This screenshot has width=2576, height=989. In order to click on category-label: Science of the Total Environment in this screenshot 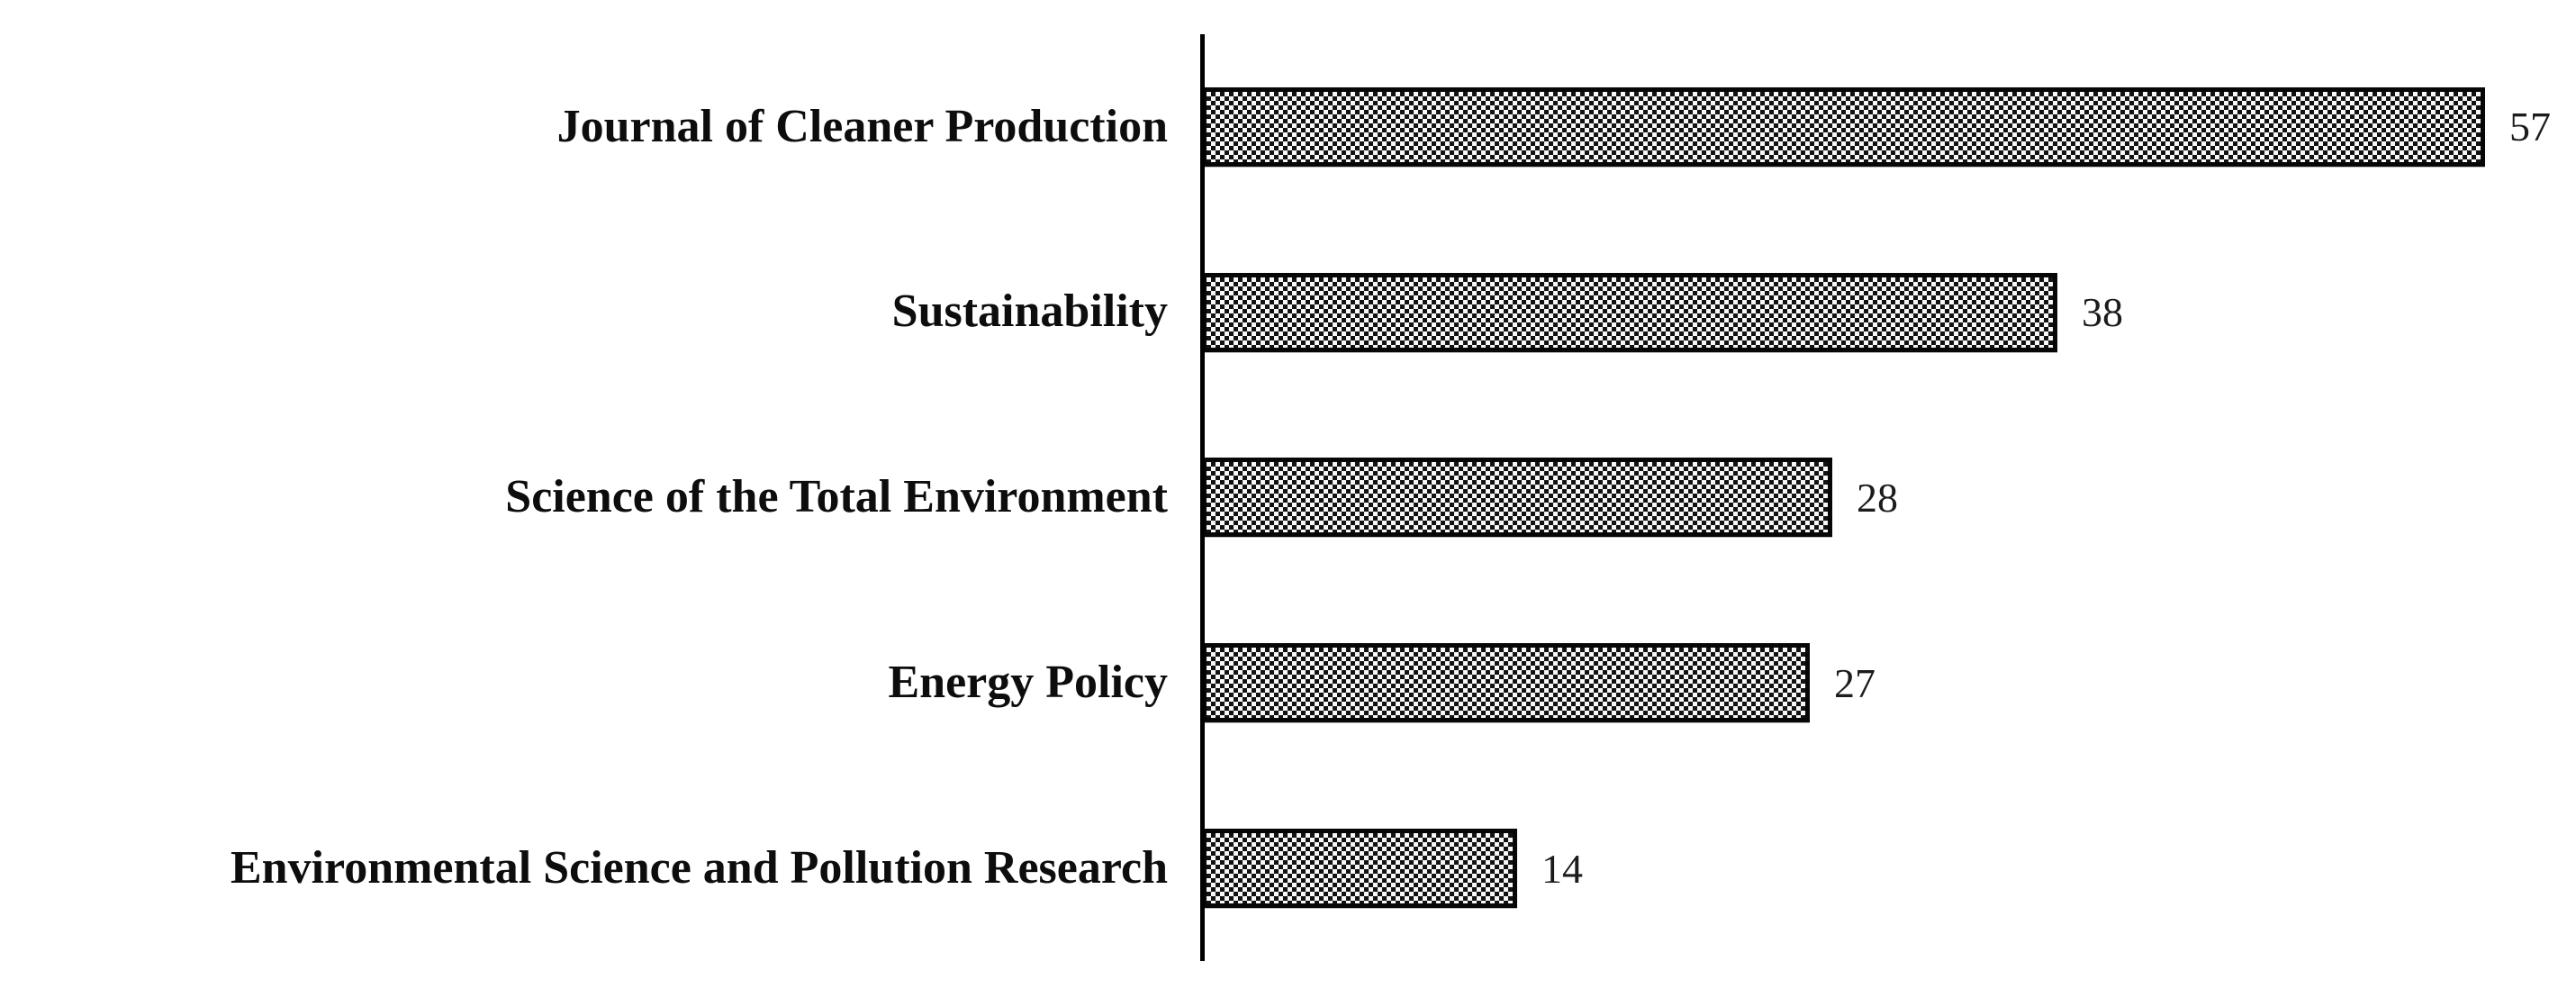, I will do `click(836, 497)`.